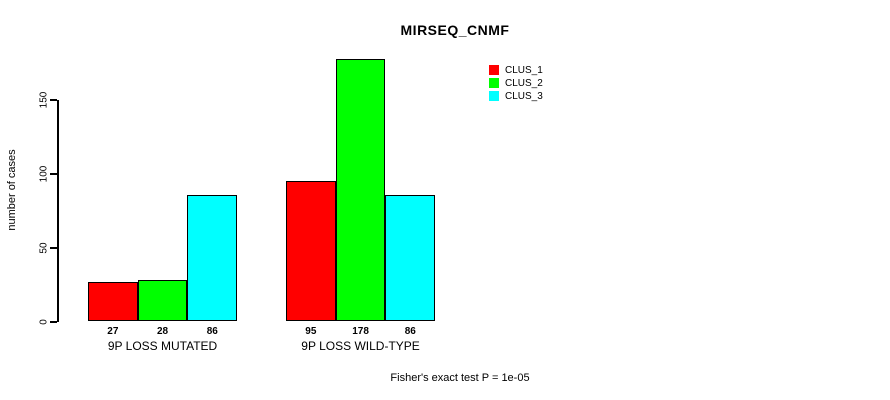 This screenshot has height=400, width=890. Describe the element at coordinates (460, 378) in the screenshot. I see `footer-annotation: Fisher's exact test P = 1e-05` at that location.